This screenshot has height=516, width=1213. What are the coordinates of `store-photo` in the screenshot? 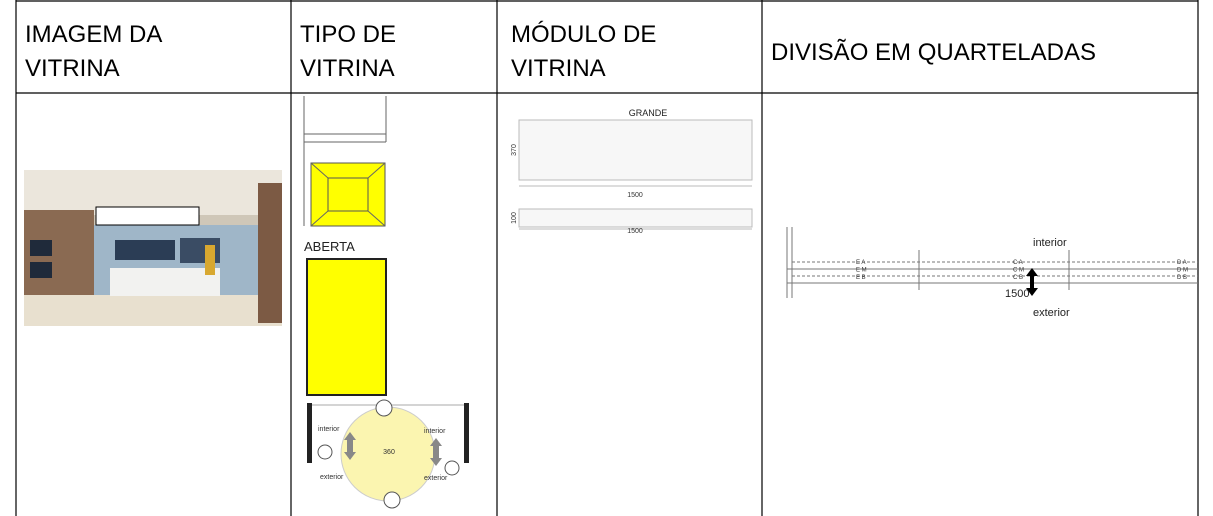 It's located at (153, 248).